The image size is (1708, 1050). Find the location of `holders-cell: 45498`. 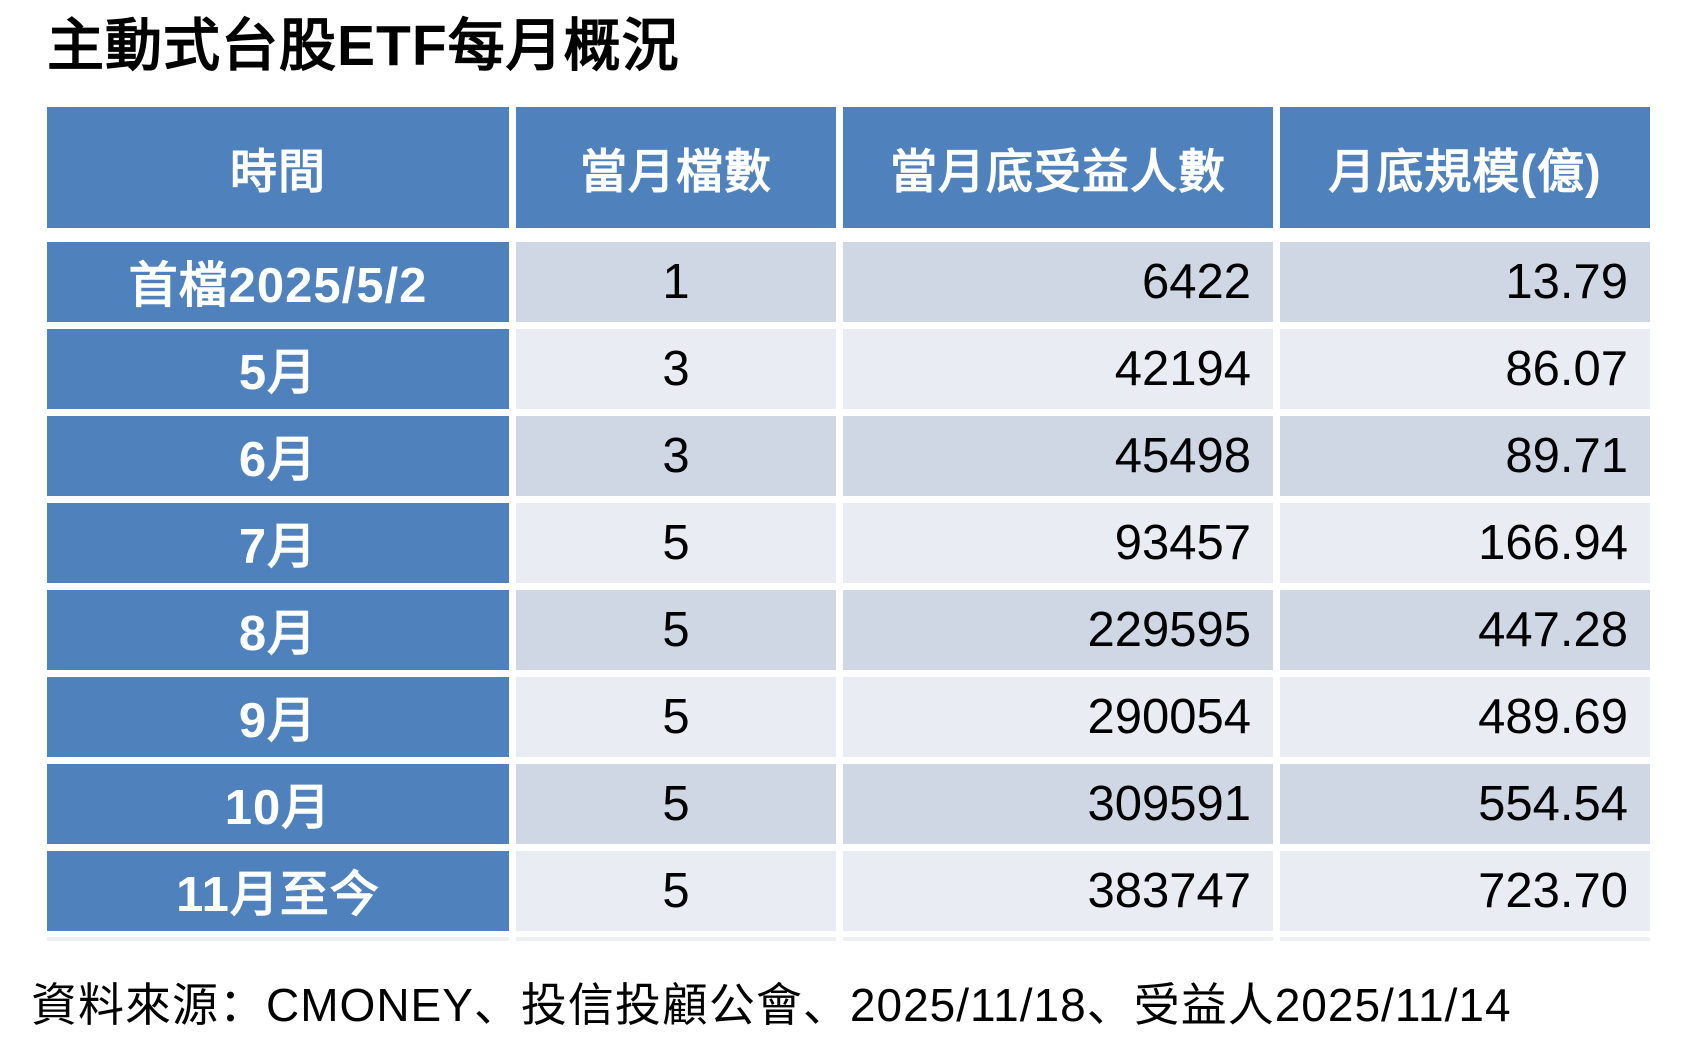

holders-cell: 45498 is located at coordinates (1058, 455).